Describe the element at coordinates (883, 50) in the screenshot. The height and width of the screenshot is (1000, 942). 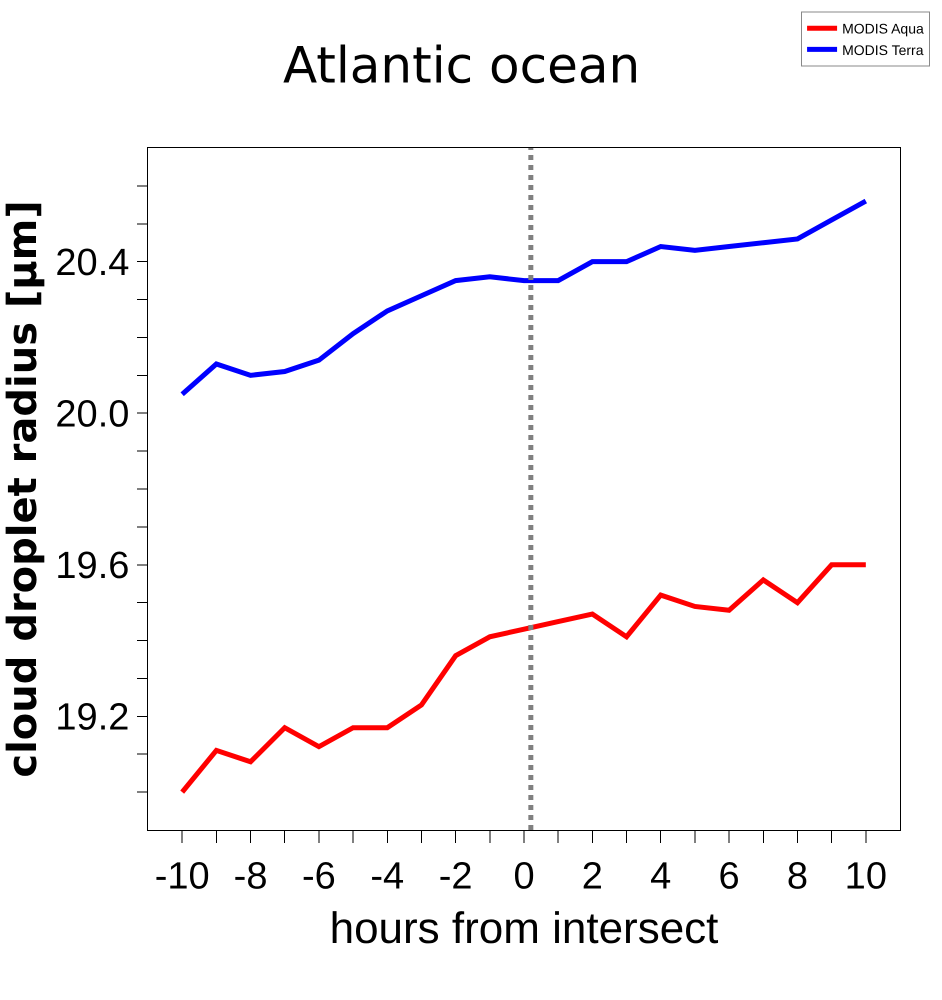
I see `legend-label: MODIS Terra` at that location.